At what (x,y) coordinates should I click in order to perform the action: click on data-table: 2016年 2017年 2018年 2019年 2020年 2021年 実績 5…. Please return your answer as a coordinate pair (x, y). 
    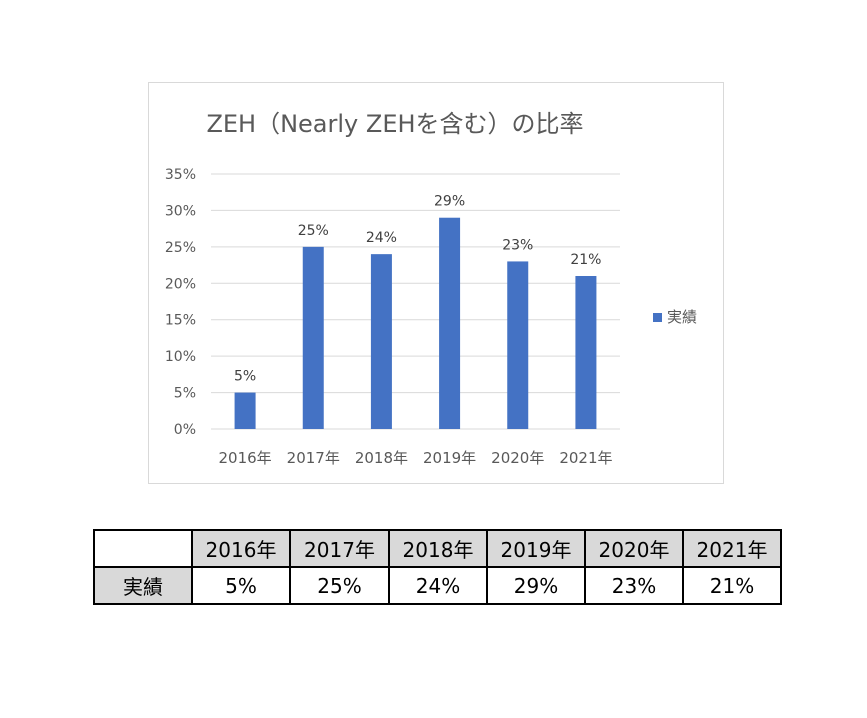
    Looking at the image, I should click on (437, 567).